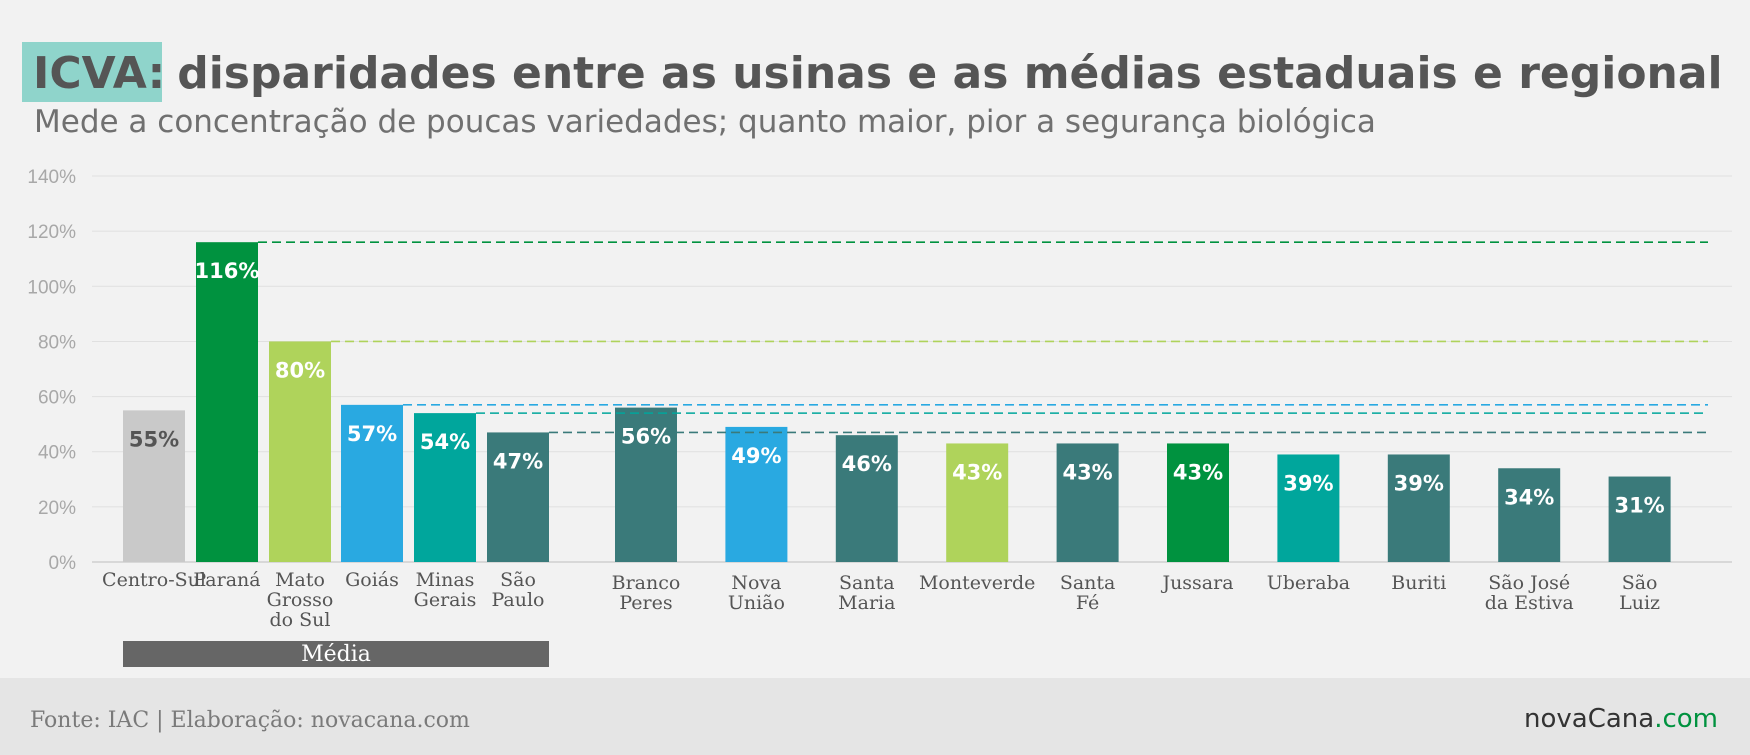  Describe the element at coordinates (1196, 583) in the screenshot. I see `x-tick-label: Jussara` at that location.